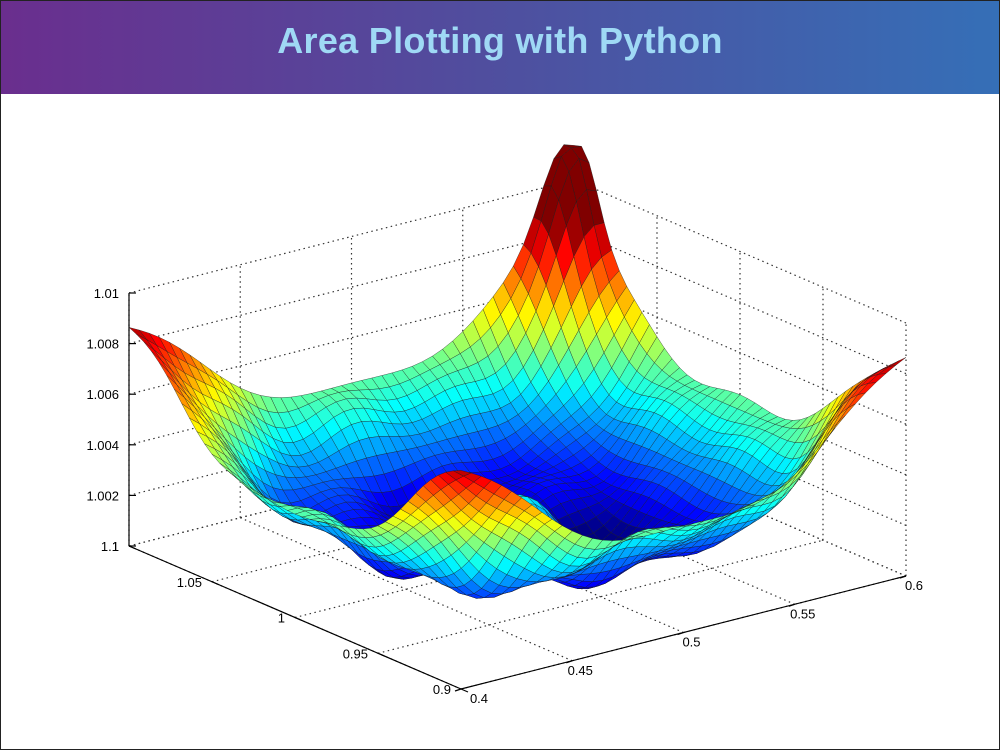  I want to click on z-tick-label: 1.006, so click(102, 394).